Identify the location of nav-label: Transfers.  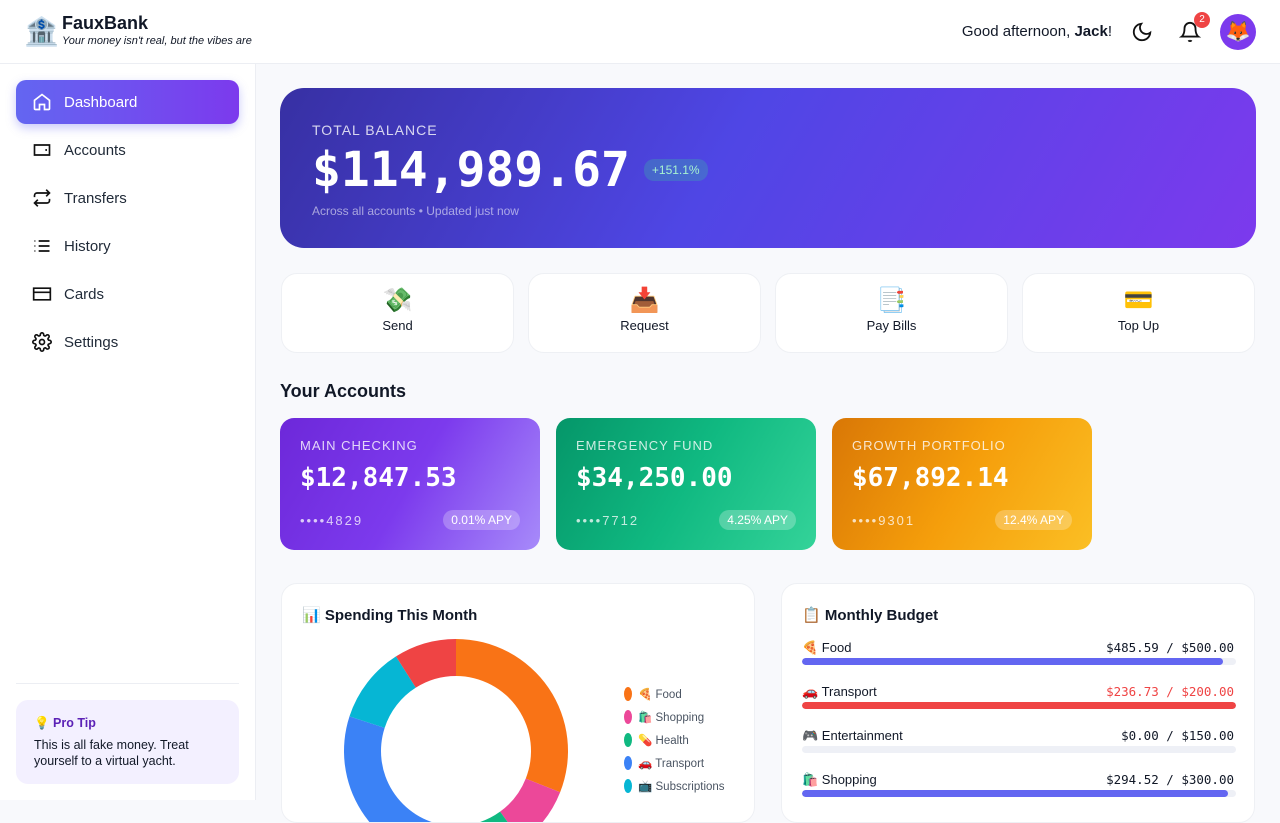
(95, 198).